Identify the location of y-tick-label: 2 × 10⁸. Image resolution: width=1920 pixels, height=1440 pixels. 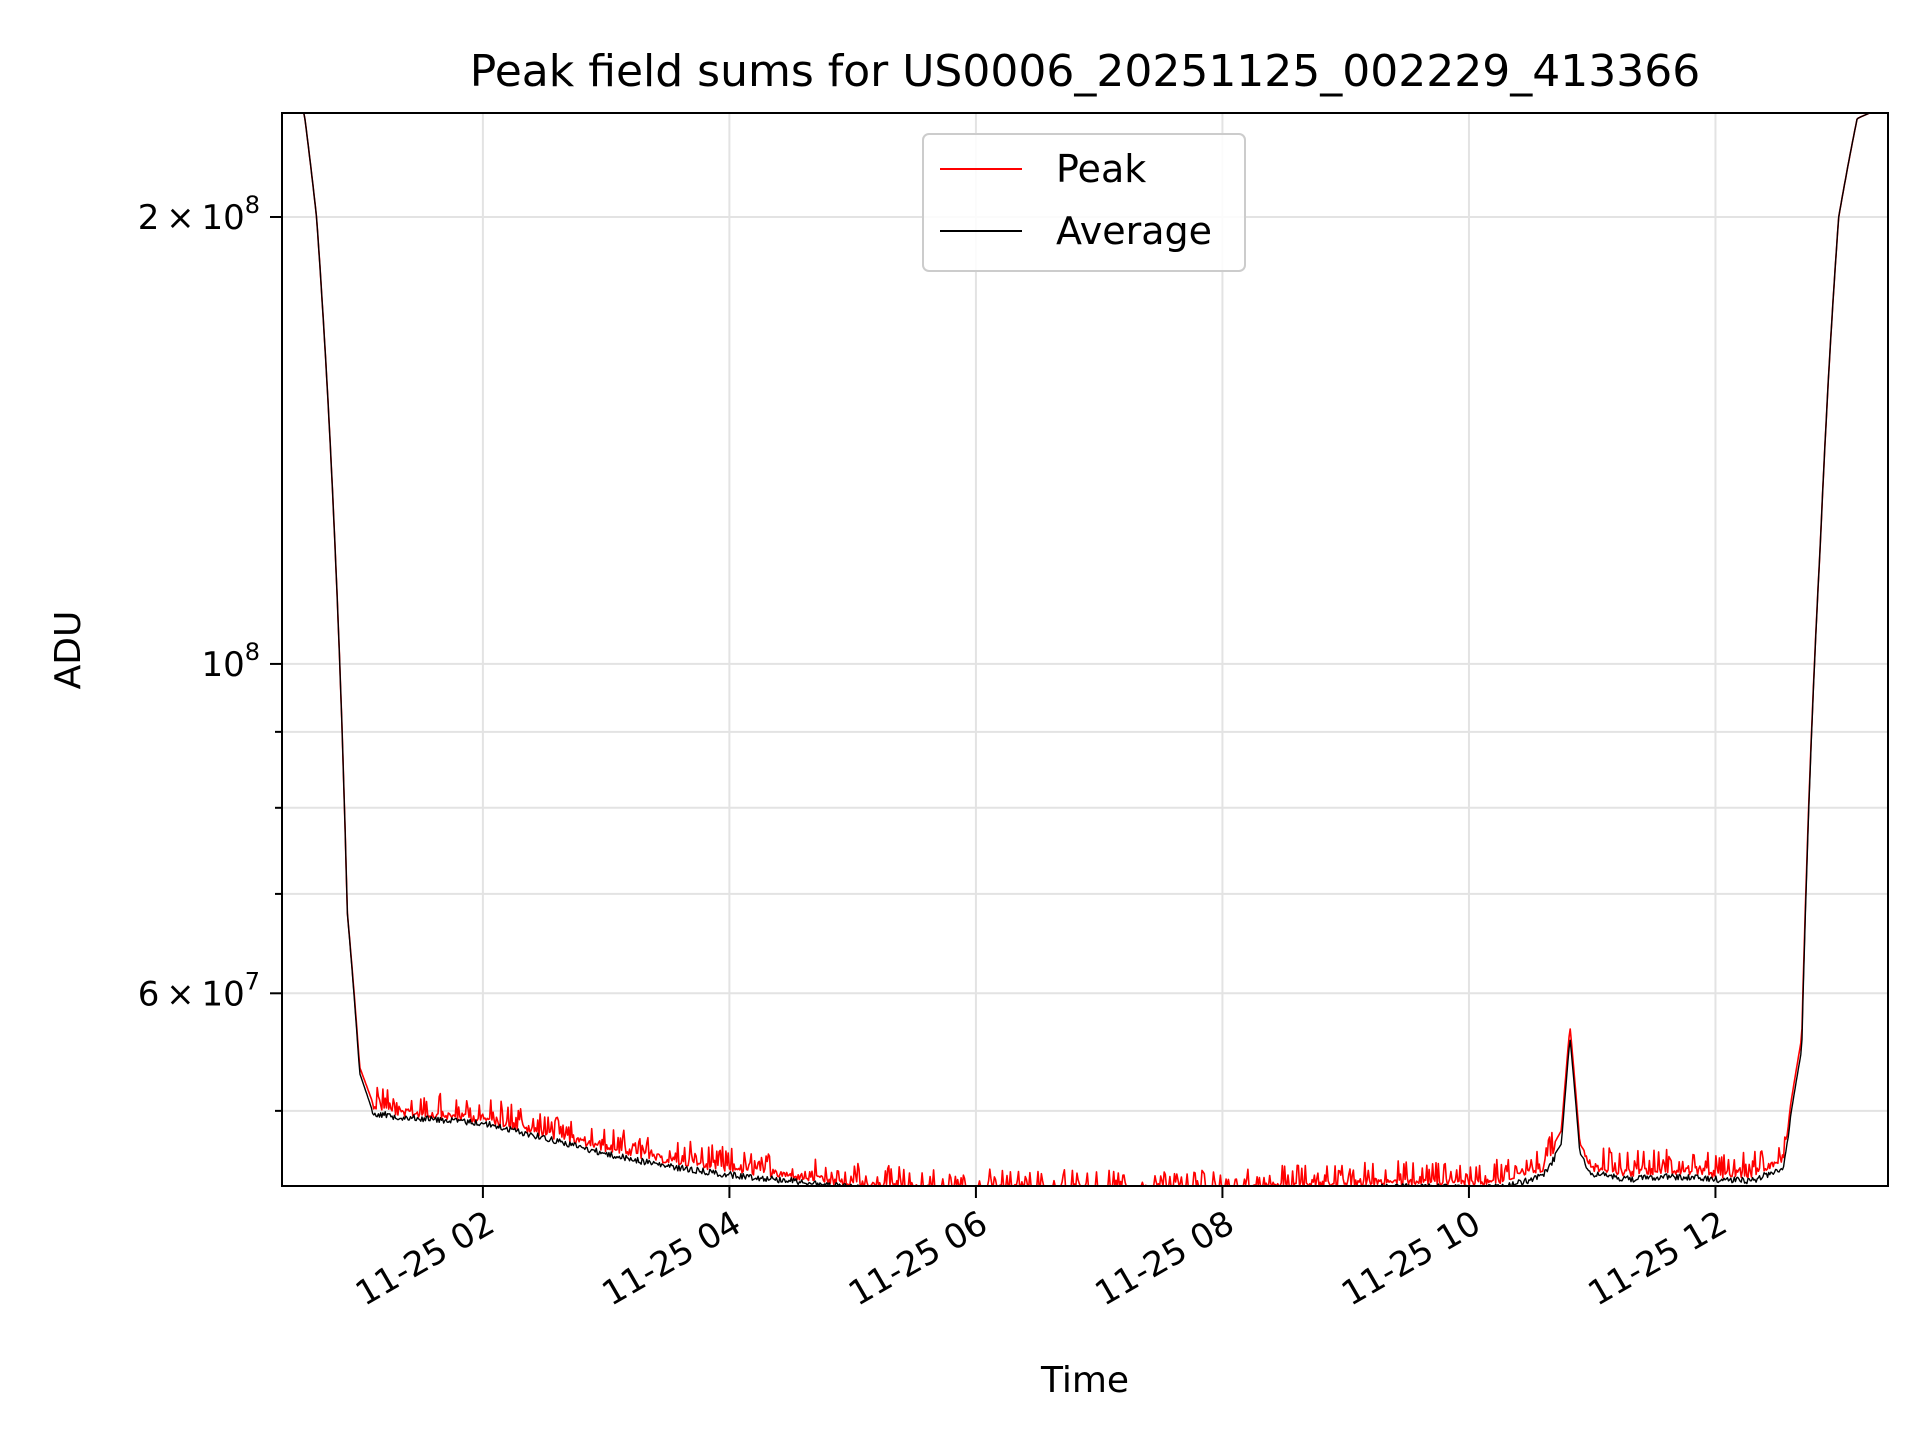
(199, 214).